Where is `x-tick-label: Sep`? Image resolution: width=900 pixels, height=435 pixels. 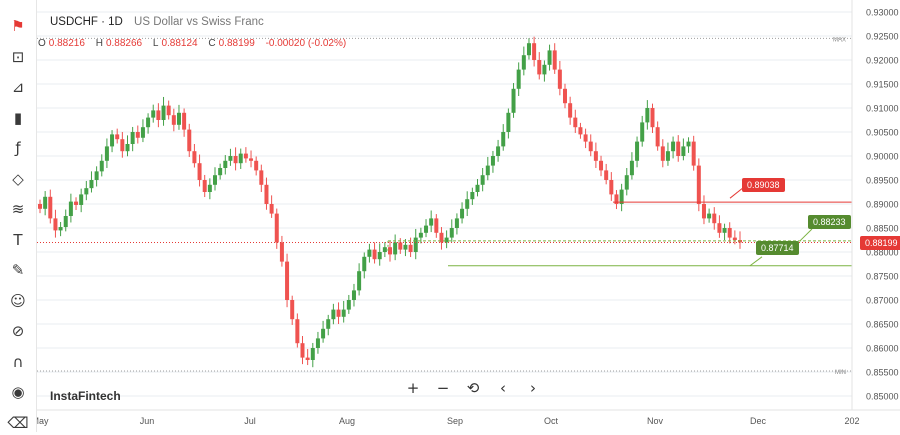 x-tick-label: Sep is located at coordinates (455, 421).